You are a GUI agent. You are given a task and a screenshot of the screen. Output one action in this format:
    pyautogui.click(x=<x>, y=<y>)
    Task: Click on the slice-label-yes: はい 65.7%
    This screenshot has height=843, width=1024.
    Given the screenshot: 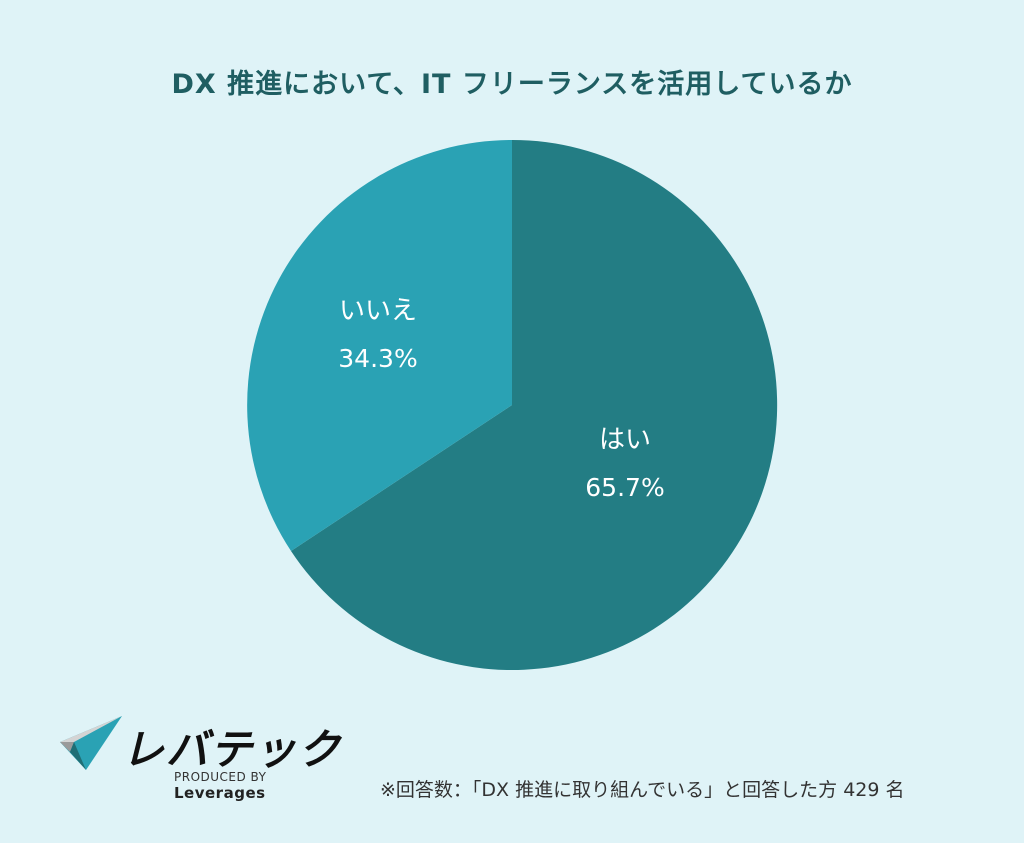 What is the action you would take?
    pyautogui.click(x=625, y=463)
    